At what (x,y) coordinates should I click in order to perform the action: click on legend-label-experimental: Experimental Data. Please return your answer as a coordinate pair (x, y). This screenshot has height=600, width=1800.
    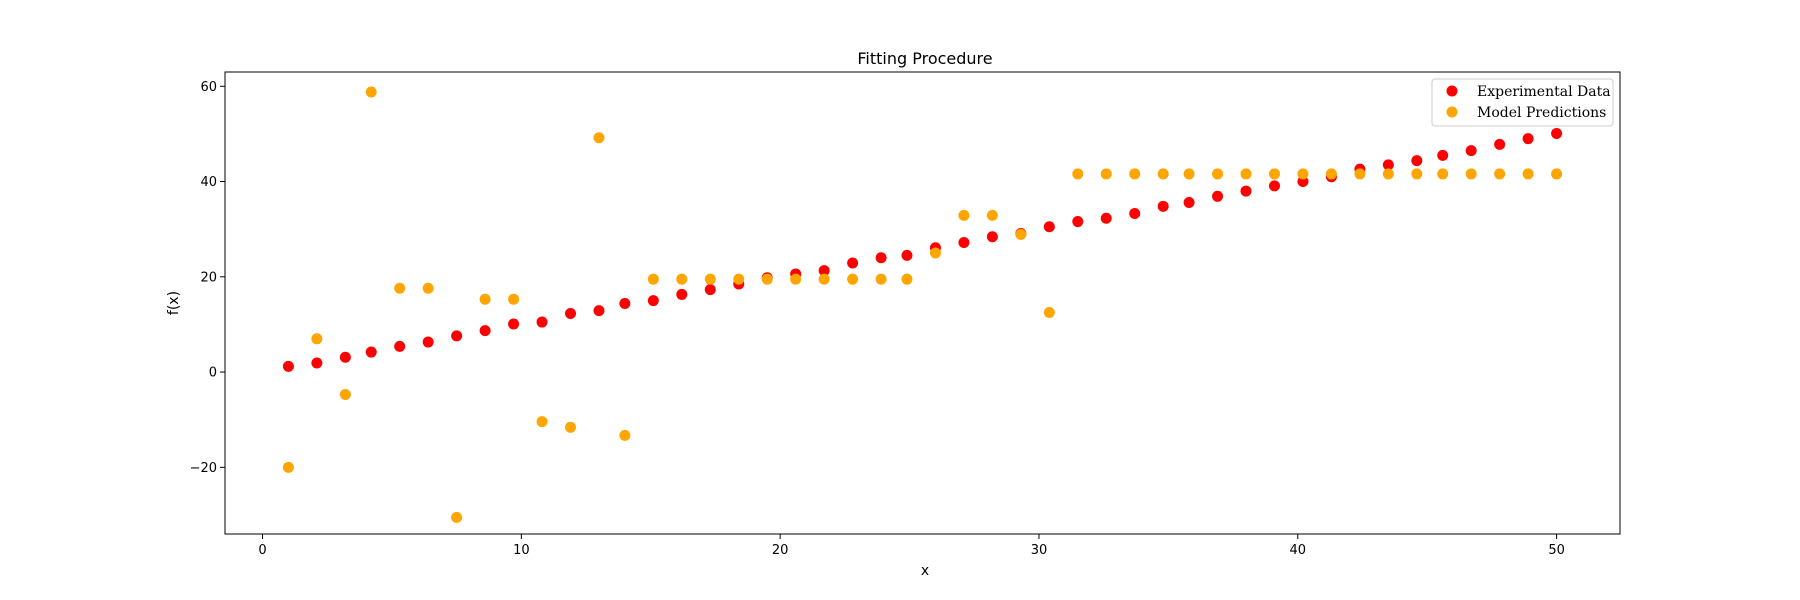
    Looking at the image, I should click on (1544, 92).